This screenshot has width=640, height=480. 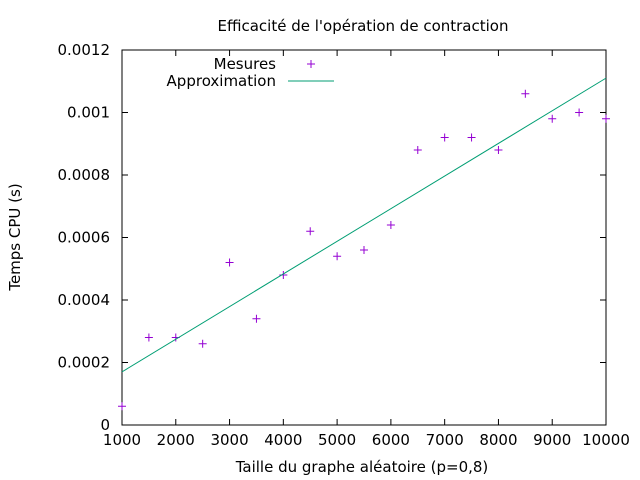 What do you see at coordinates (176, 440) in the screenshot?
I see `x-tick-label: 2000` at bounding box center [176, 440].